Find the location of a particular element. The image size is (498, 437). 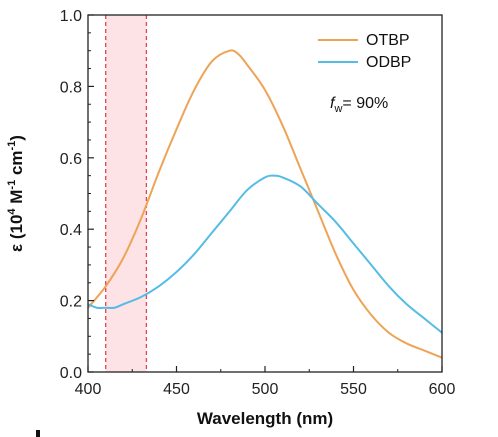

y-axis-title-mid2: cm is located at coordinates (16, 164).